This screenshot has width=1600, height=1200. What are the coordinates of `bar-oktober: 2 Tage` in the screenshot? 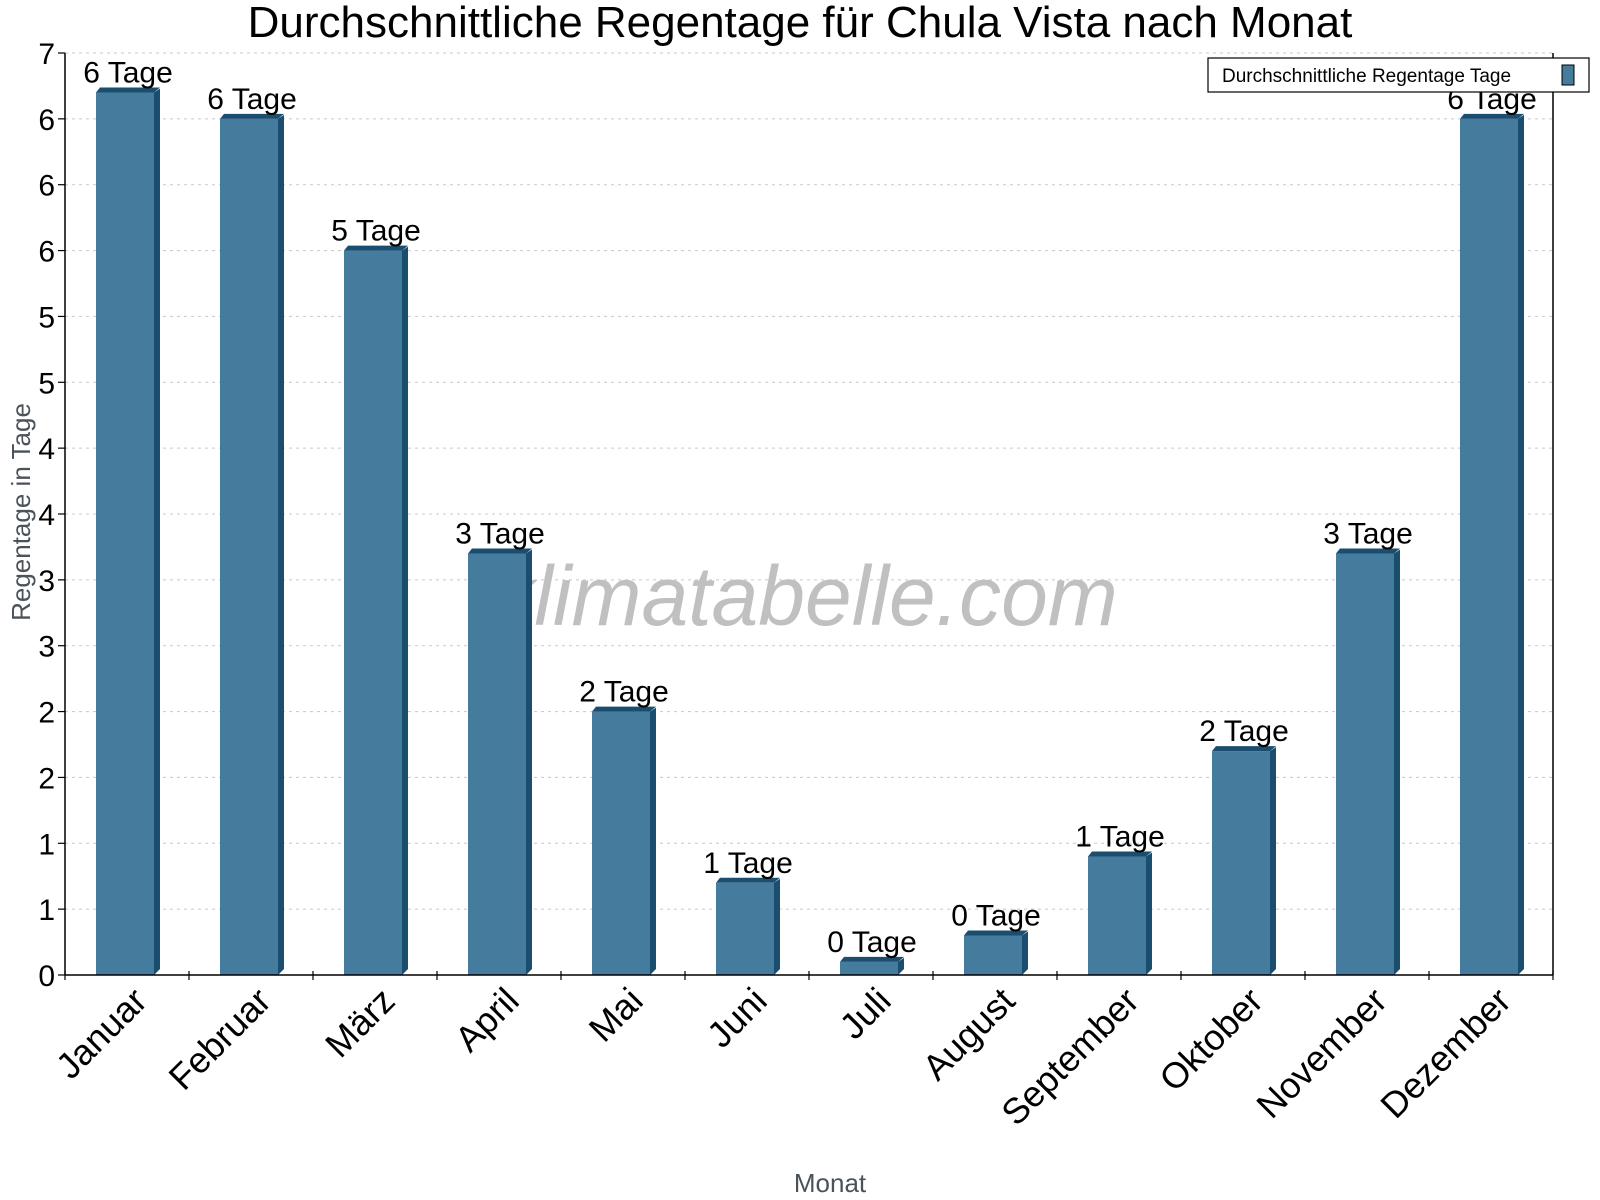 It's located at (1244, 845).